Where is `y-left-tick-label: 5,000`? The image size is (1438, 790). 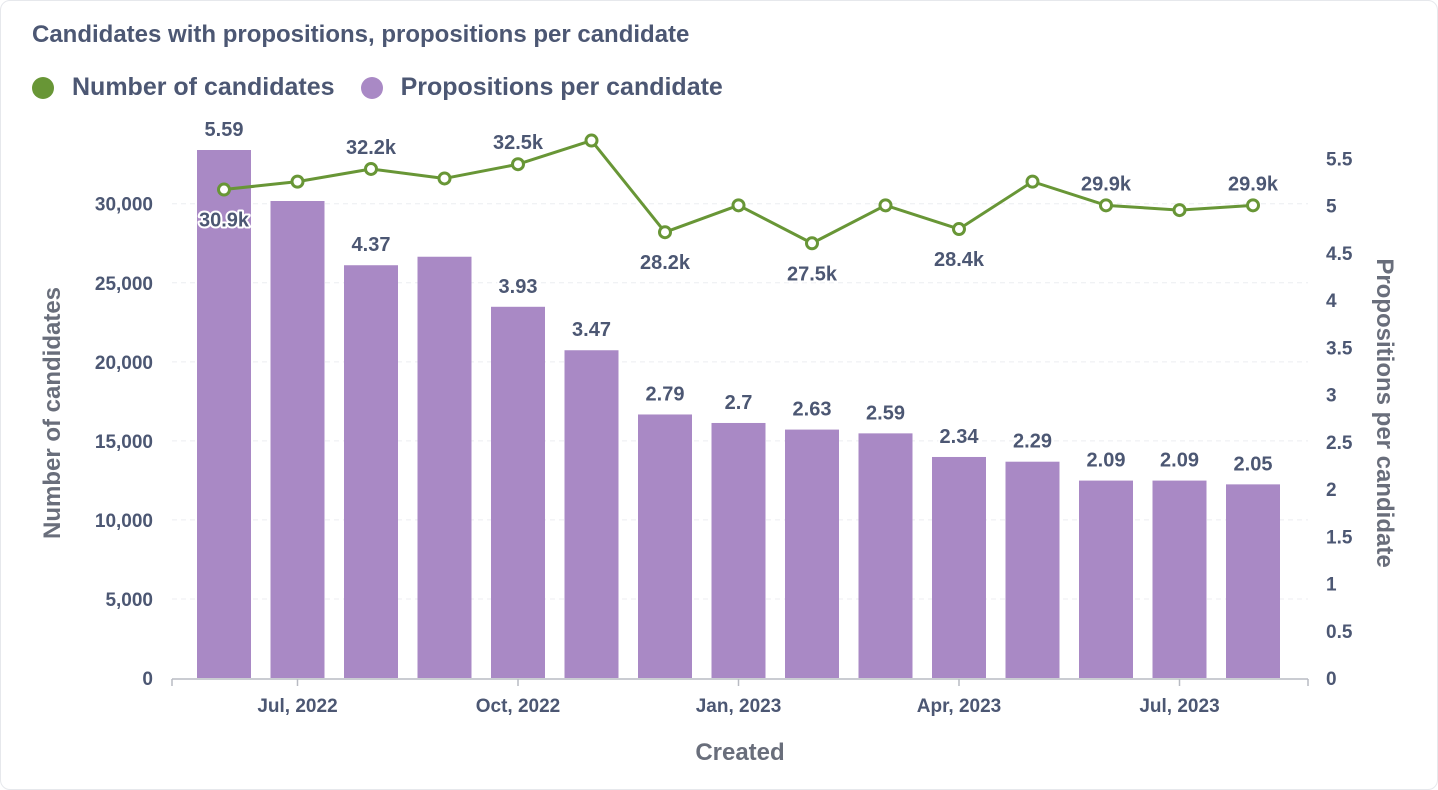
y-left-tick-label: 5,000 is located at coordinates (129, 600).